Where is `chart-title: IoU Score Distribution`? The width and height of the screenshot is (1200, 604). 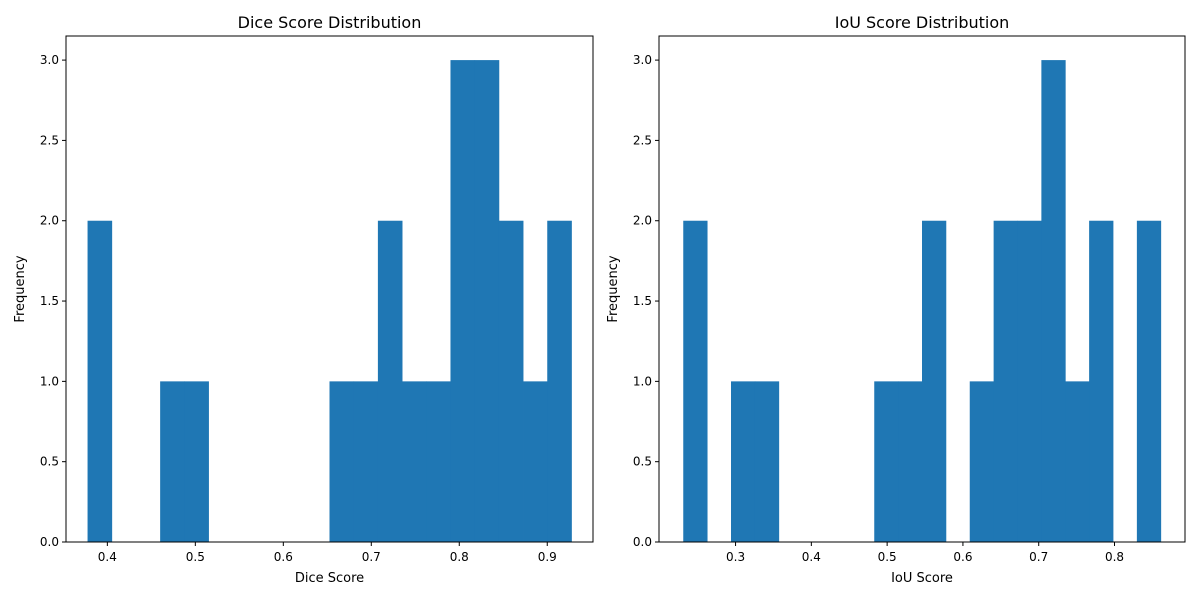 chart-title: IoU Score Distribution is located at coordinates (922, 22).